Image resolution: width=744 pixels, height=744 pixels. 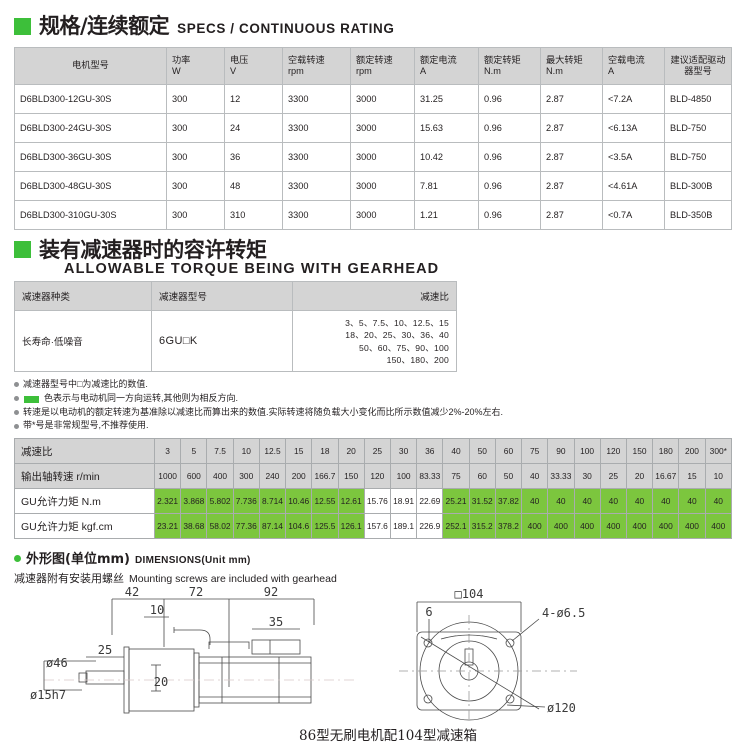 What do you see at coordinates (698, 157) in the screenshot?
I see `specs-cell: BLD-750` at bounding box center [698, 157].